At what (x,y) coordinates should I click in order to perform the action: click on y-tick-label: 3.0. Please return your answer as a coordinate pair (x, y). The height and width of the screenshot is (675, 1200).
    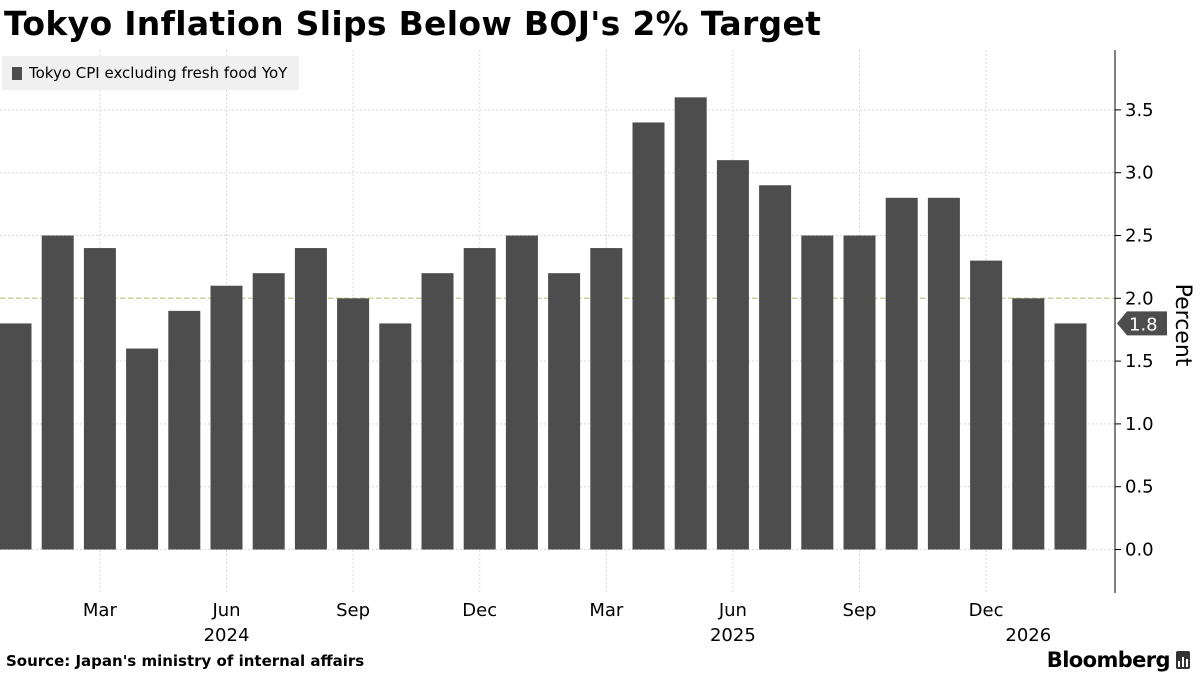
    Looking at the image, I should click on (1139, 173).